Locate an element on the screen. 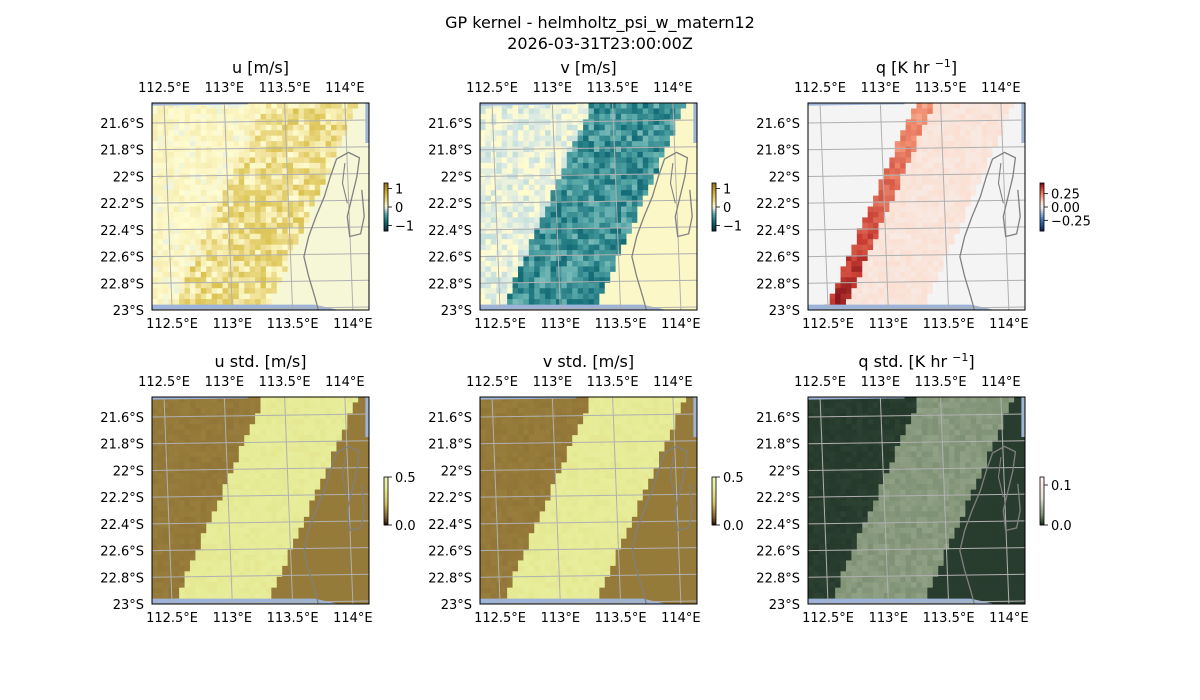  colorbar-swatch is located at coordinates (714, 190).